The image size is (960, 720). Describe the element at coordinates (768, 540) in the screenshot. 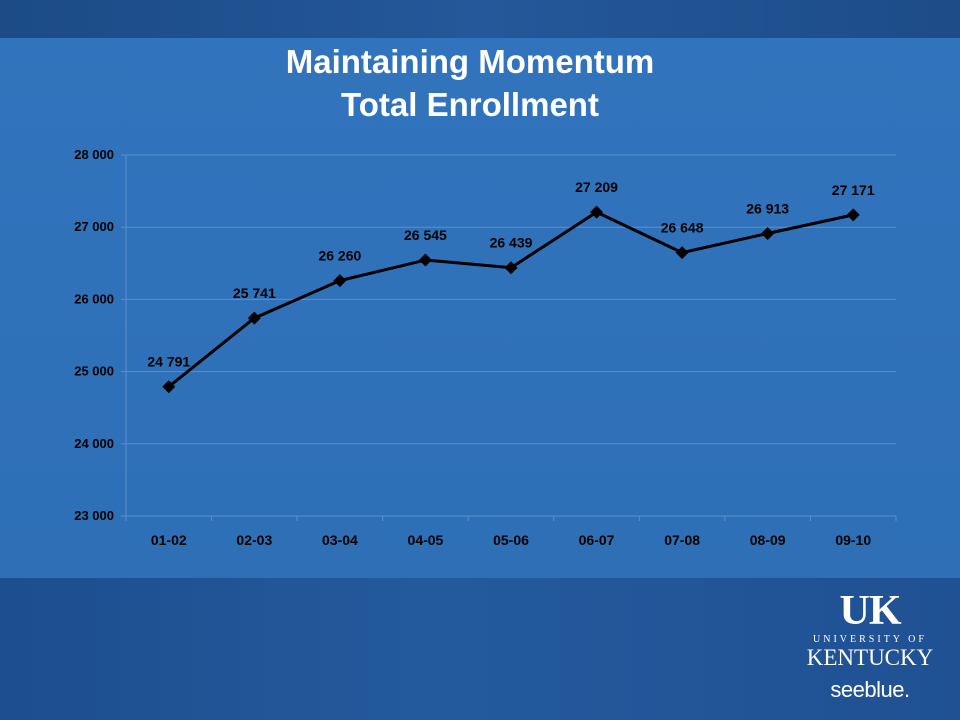

I see `x-tick-label: 08-09` at that location.